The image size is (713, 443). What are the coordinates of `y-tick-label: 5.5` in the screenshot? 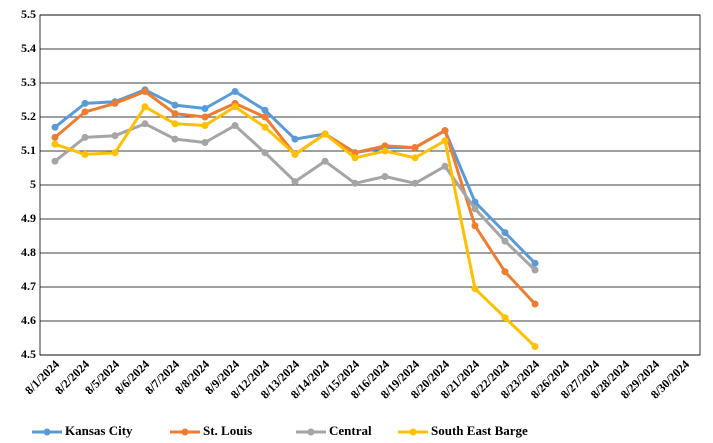 It's located at (28, 14).